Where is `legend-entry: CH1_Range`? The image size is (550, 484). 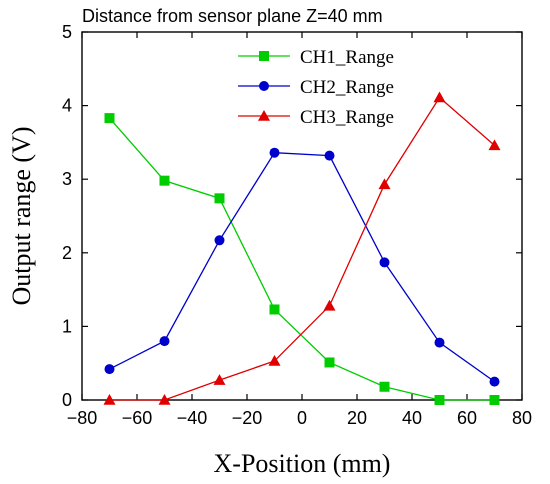 legend-entry: CH1_Range is located at coordinates (316, 57).